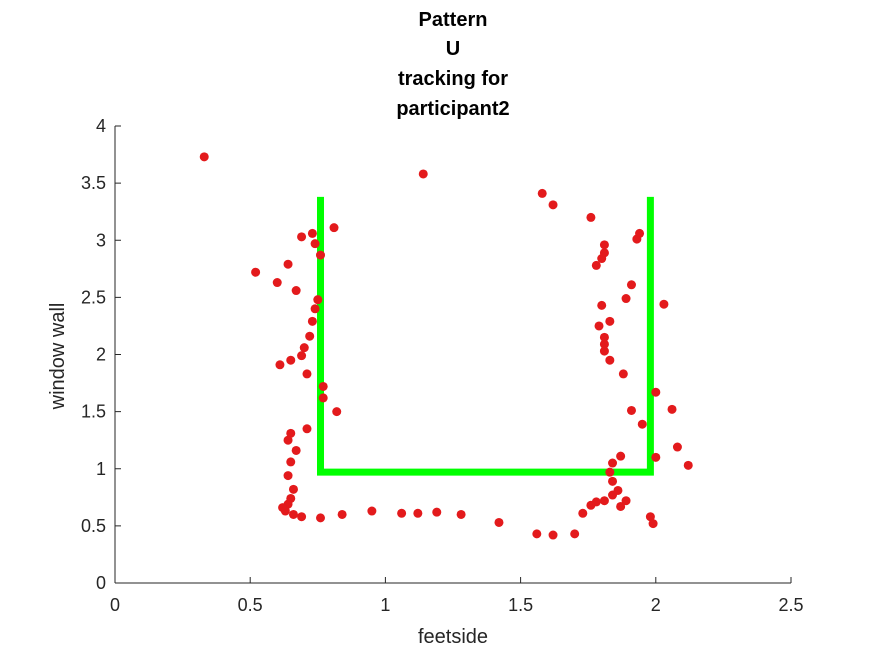 The width and height of the screenshot is (875, 656). Describe the element at coordinates (453, 20) in the screenshot. I see `title-line-1: Pattern` at that location.